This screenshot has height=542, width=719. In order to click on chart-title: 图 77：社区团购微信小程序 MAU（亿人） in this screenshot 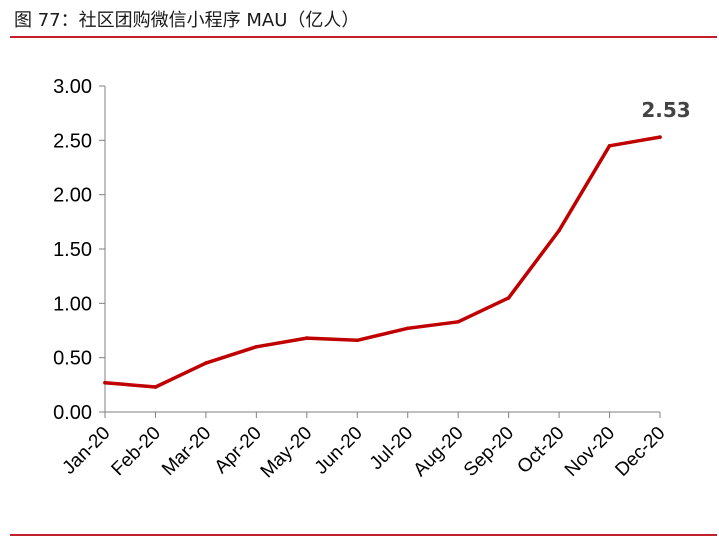, I will do `click(187, 20)`.